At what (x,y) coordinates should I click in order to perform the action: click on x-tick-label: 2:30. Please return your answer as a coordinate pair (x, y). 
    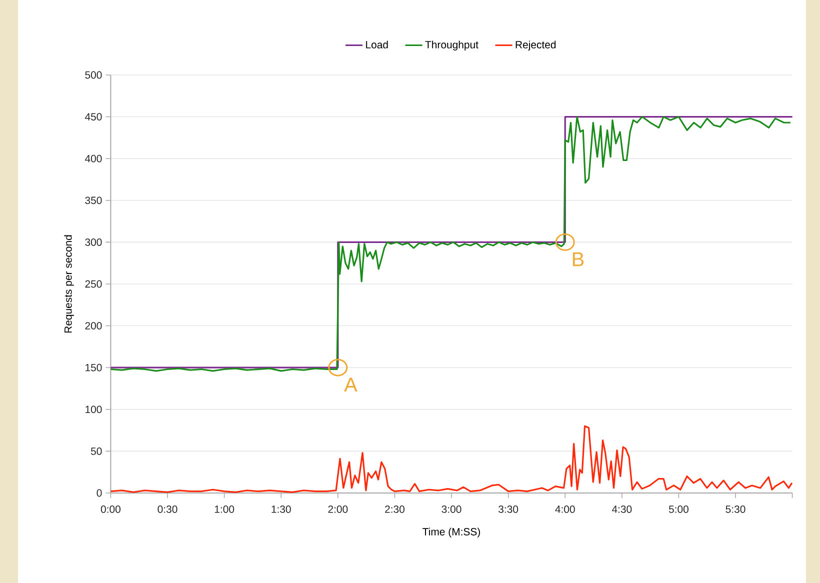
    Looking at the image, I should click on (394, 509).